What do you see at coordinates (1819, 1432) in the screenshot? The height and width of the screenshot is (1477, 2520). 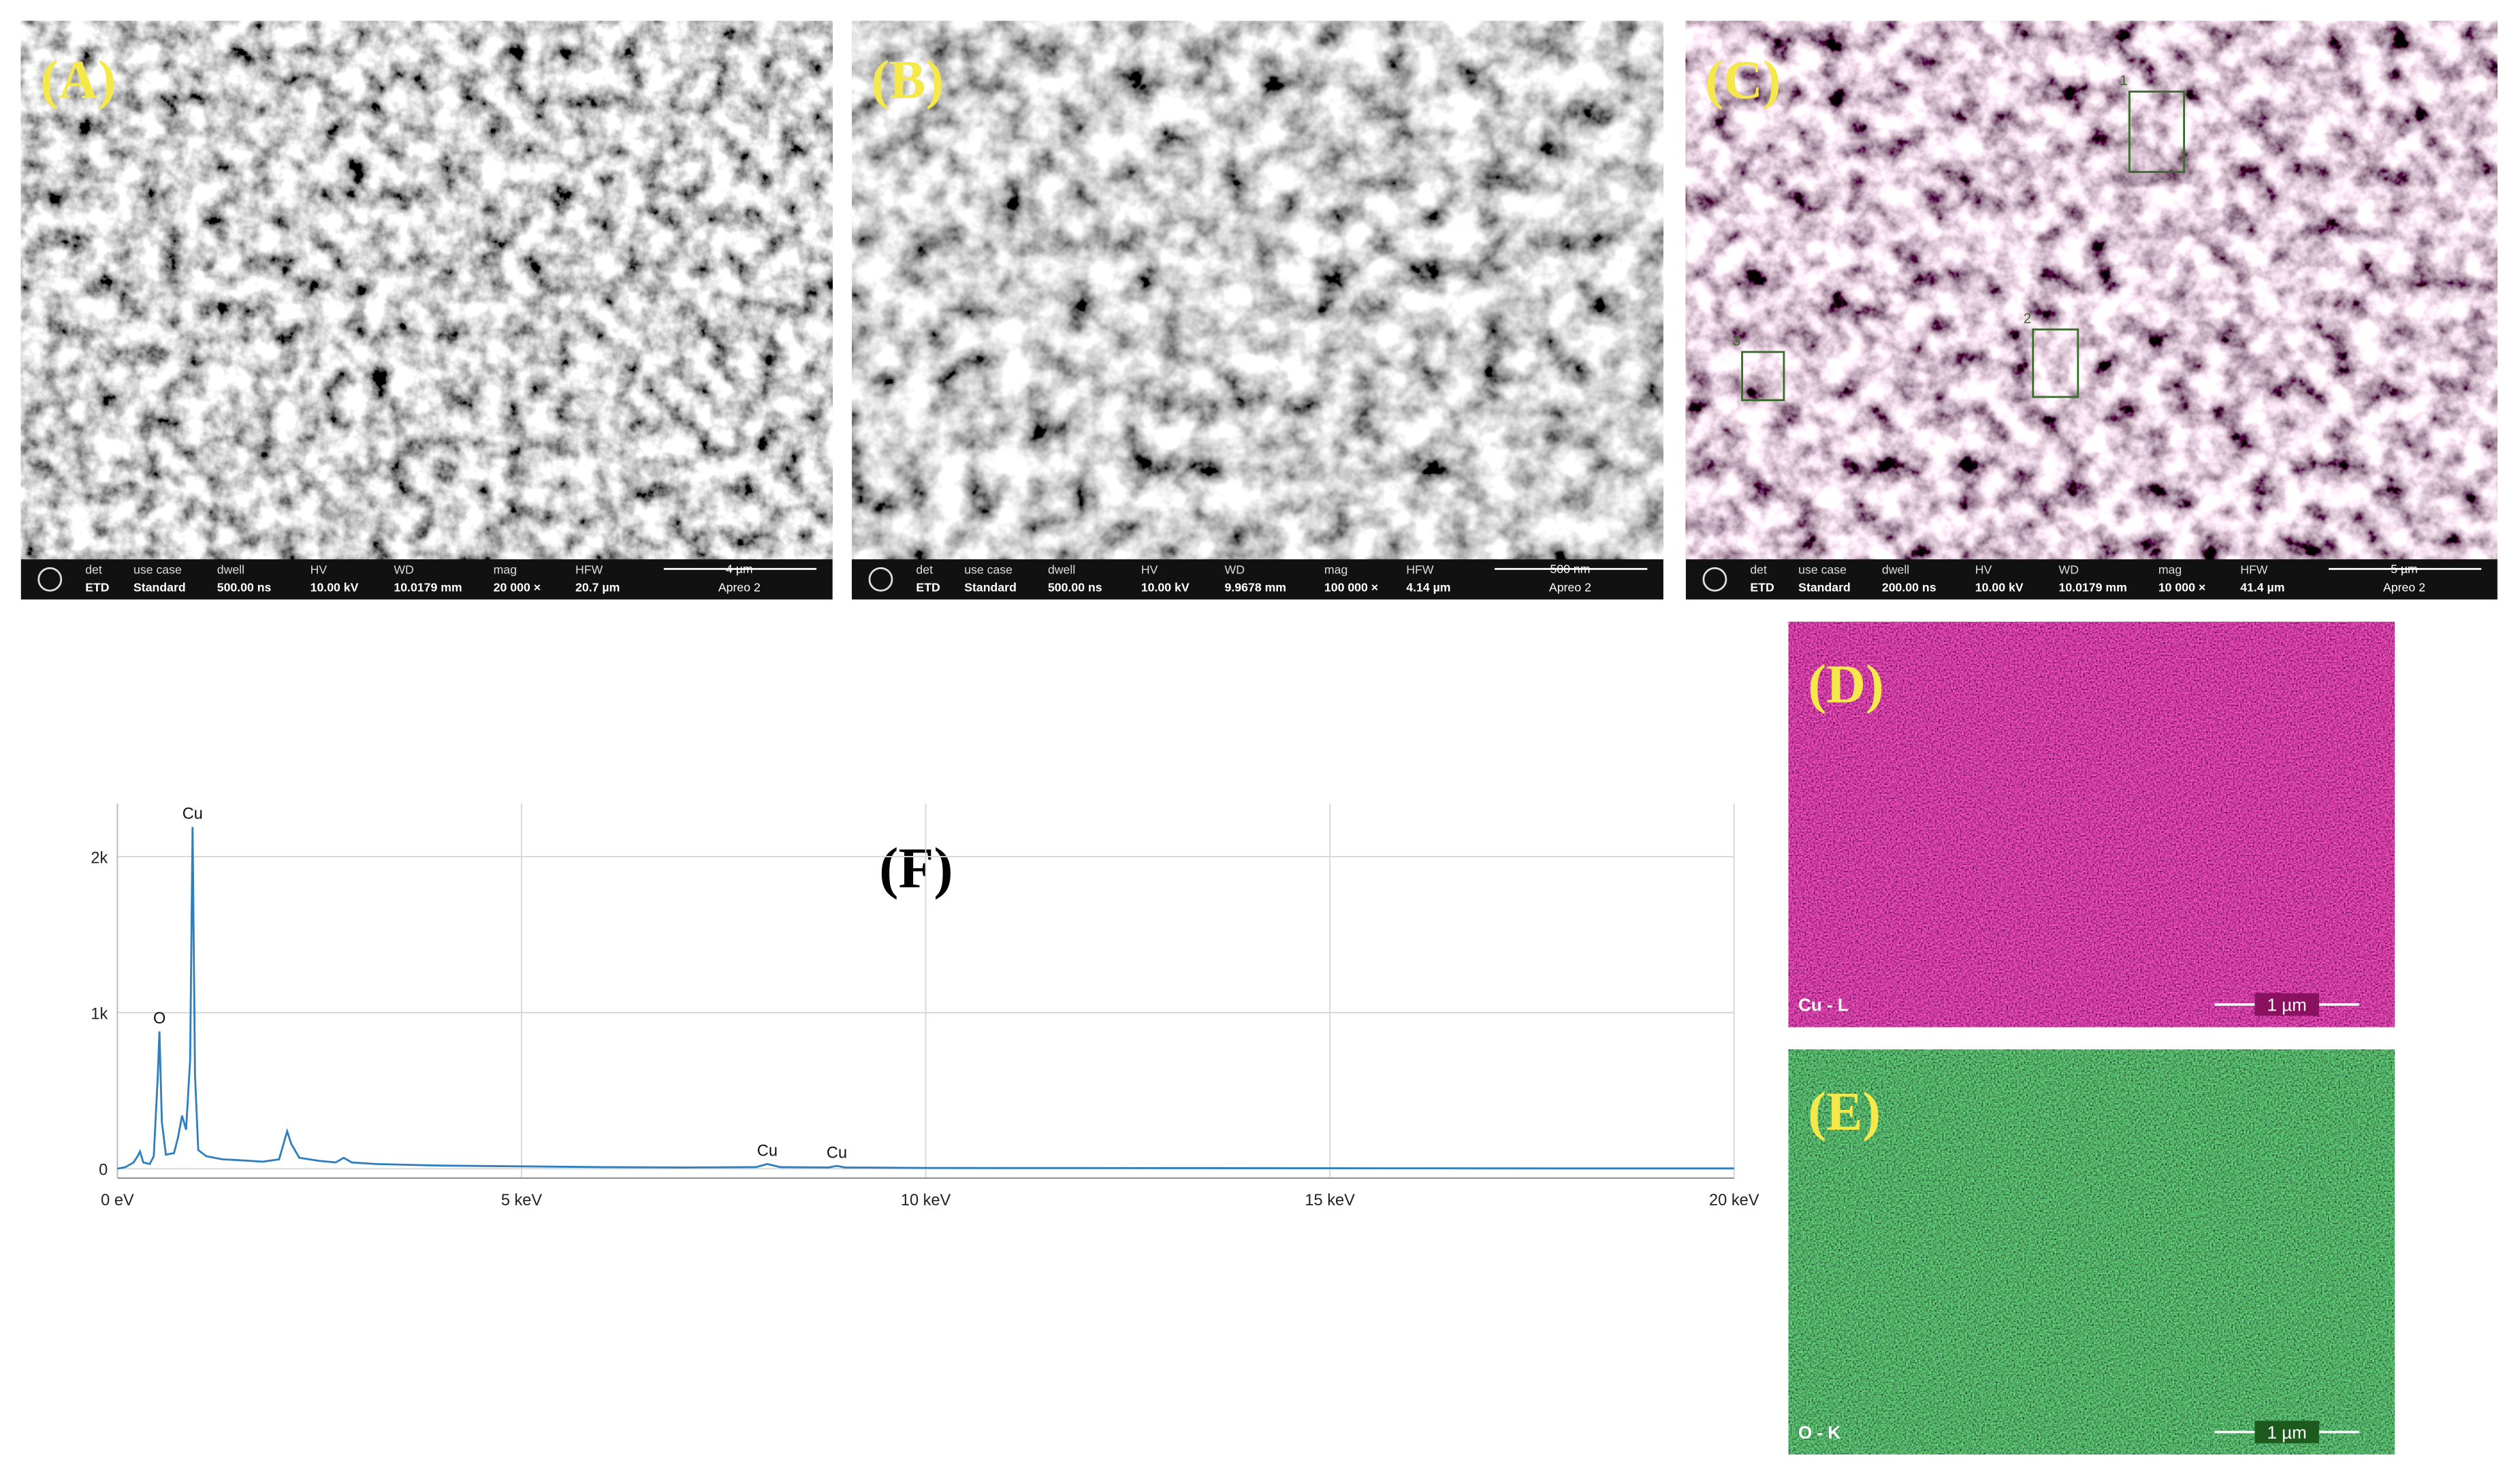 I see `map-element: O - K` at bounding box center [1819, 1432].